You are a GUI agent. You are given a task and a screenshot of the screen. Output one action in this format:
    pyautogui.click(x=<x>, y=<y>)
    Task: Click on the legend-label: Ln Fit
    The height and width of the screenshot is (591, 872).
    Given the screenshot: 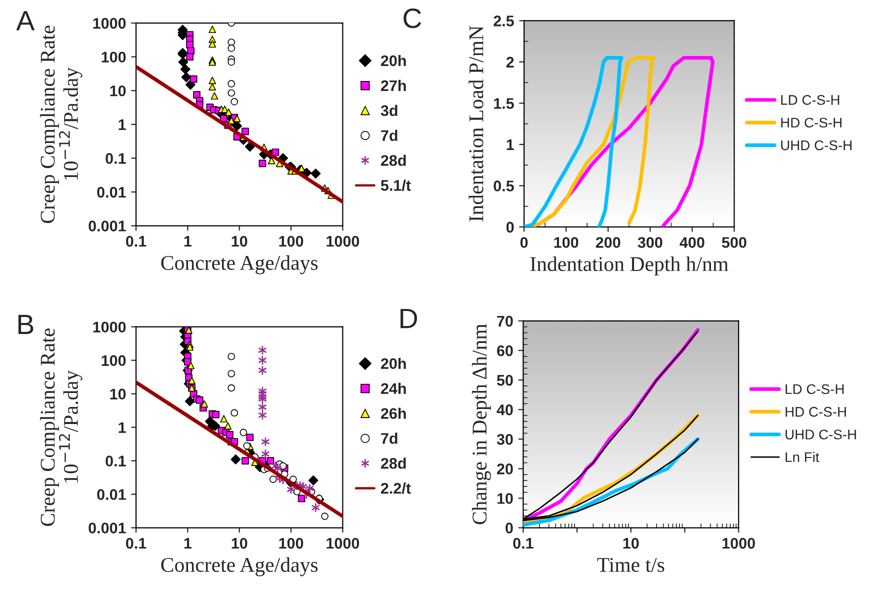 What is the action you would take?
    pyautogui.click(x=803, y=457)
    